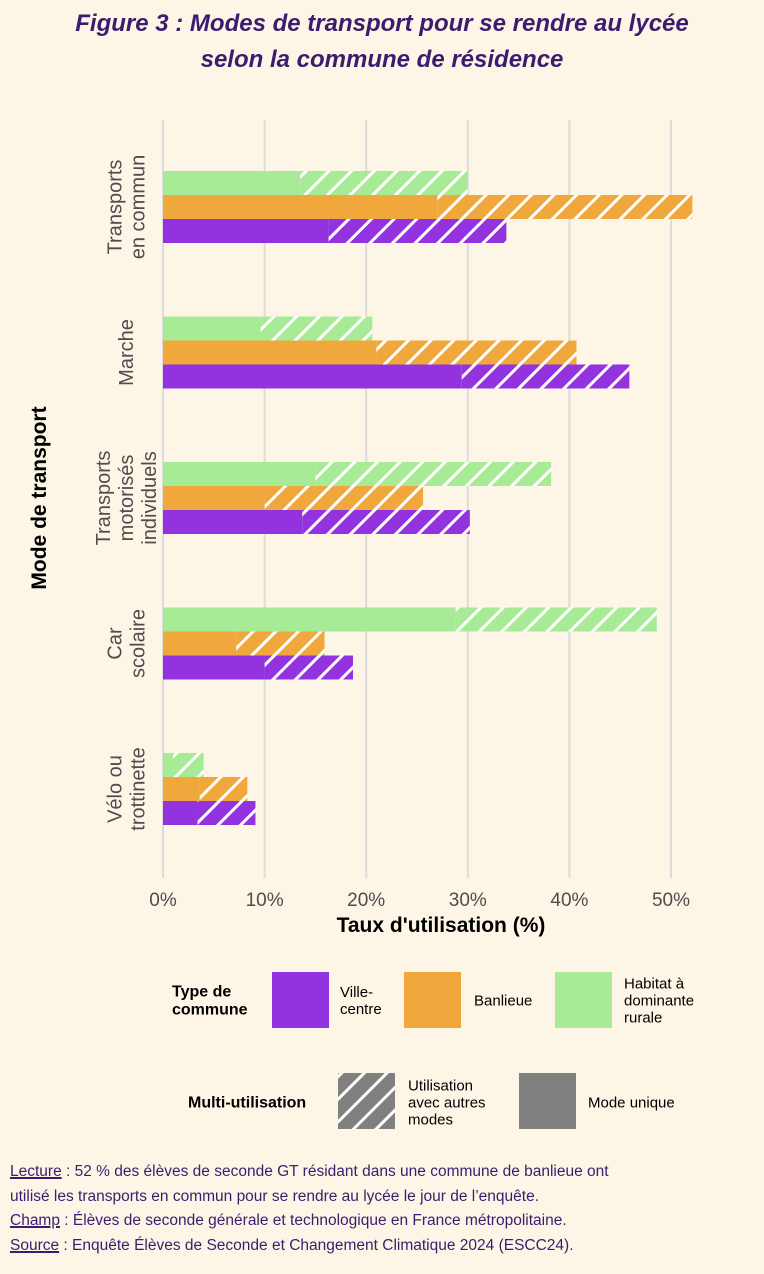  I want to click on bar-multi-banlieue-transports-motorises-individuels, so click(344, 498).